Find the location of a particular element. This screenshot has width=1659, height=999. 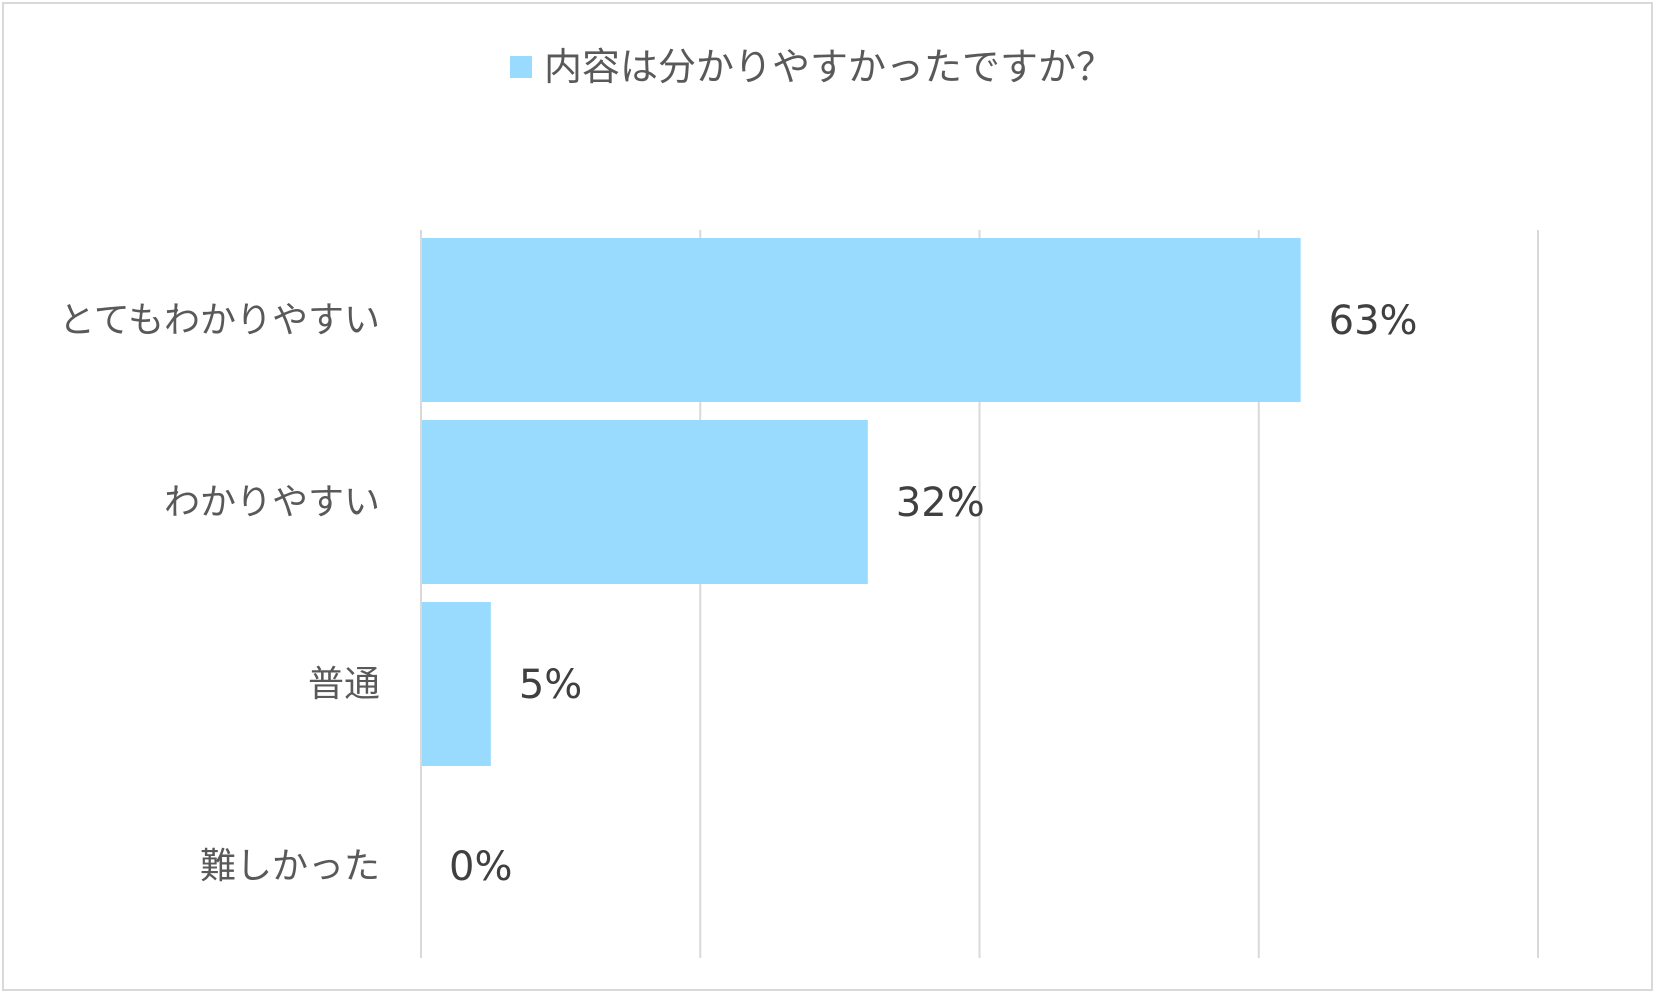

data-label-4: 0% is located at coordinates (480, 867).